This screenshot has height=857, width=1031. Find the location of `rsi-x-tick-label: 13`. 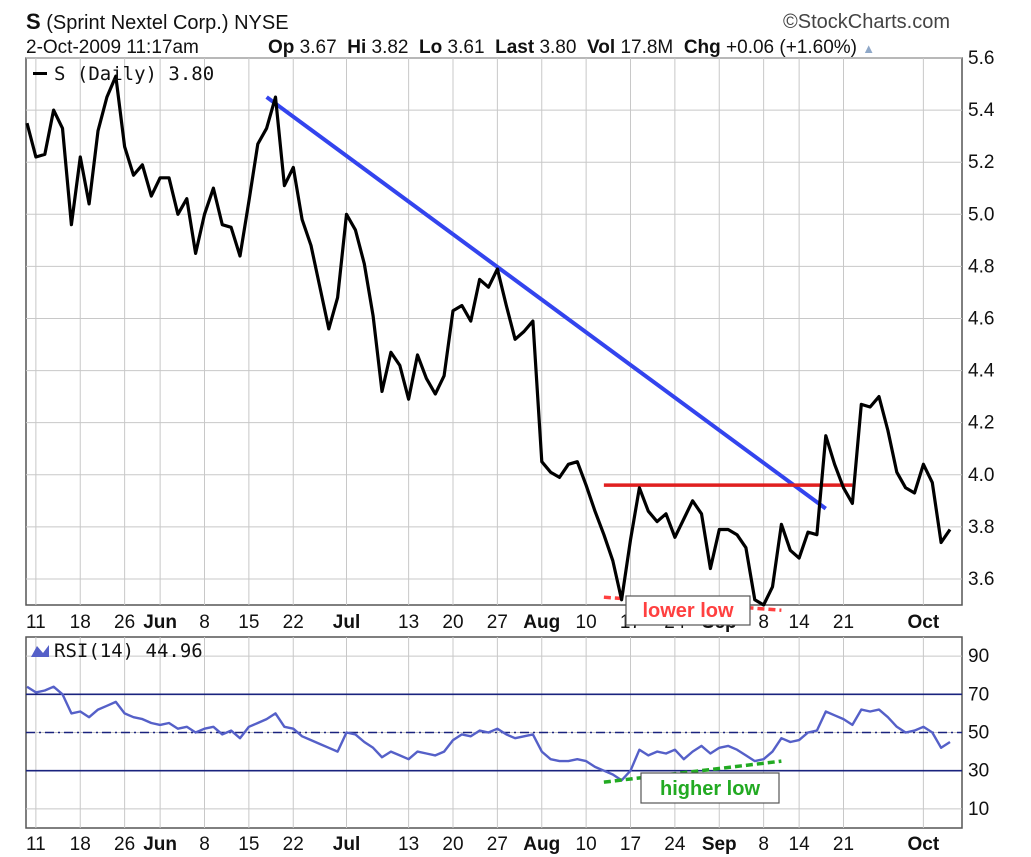

rsi-x-tick-label: 13 is located at coordinates (408, 844).